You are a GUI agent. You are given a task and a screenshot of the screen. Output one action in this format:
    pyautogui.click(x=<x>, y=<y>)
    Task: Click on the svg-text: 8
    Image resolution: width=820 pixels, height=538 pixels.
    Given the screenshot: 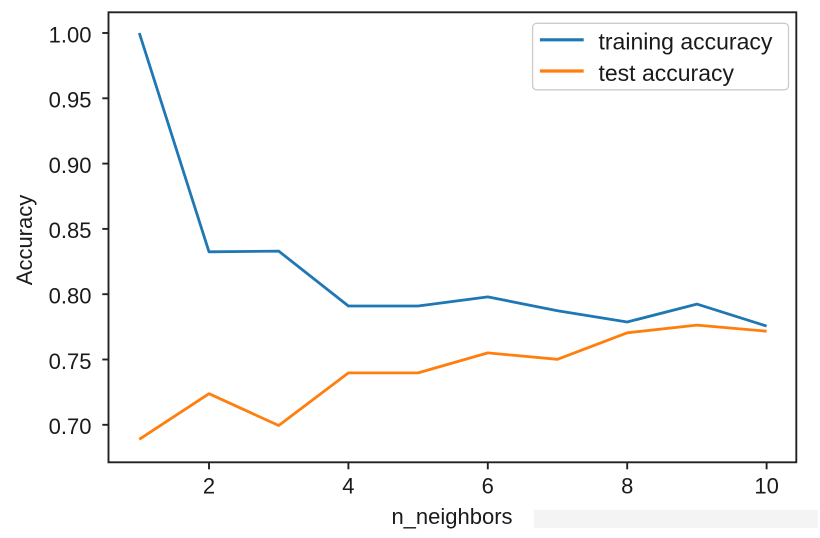 What is the action you would take?
    pyautogui.click(x=627, y=486)
    